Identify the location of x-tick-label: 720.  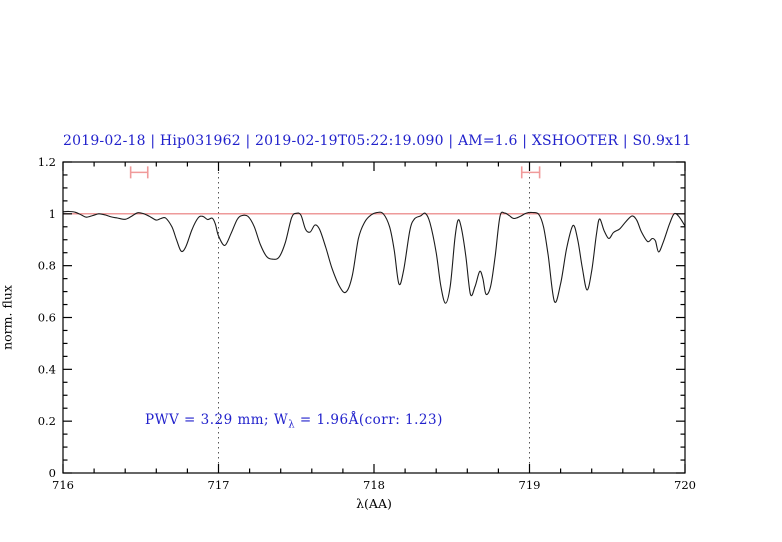
(685, 485).